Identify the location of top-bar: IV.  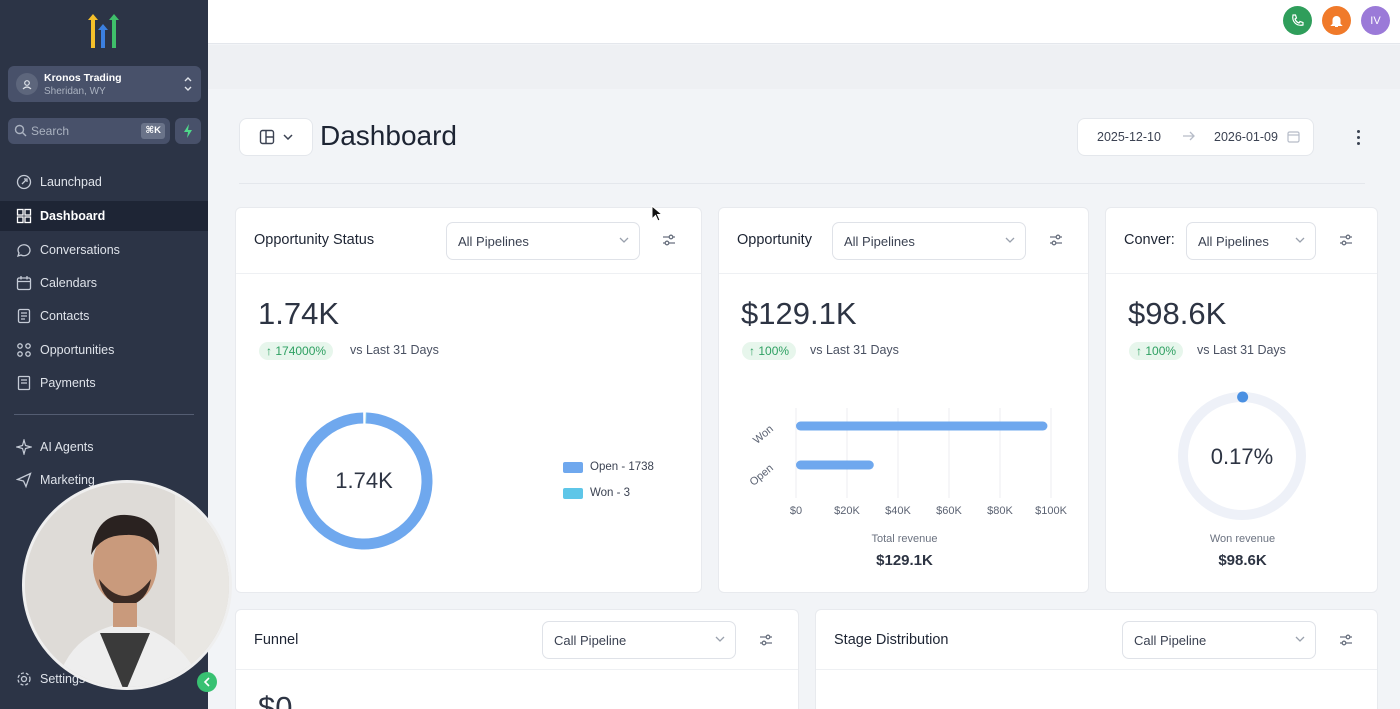
(804, 22).